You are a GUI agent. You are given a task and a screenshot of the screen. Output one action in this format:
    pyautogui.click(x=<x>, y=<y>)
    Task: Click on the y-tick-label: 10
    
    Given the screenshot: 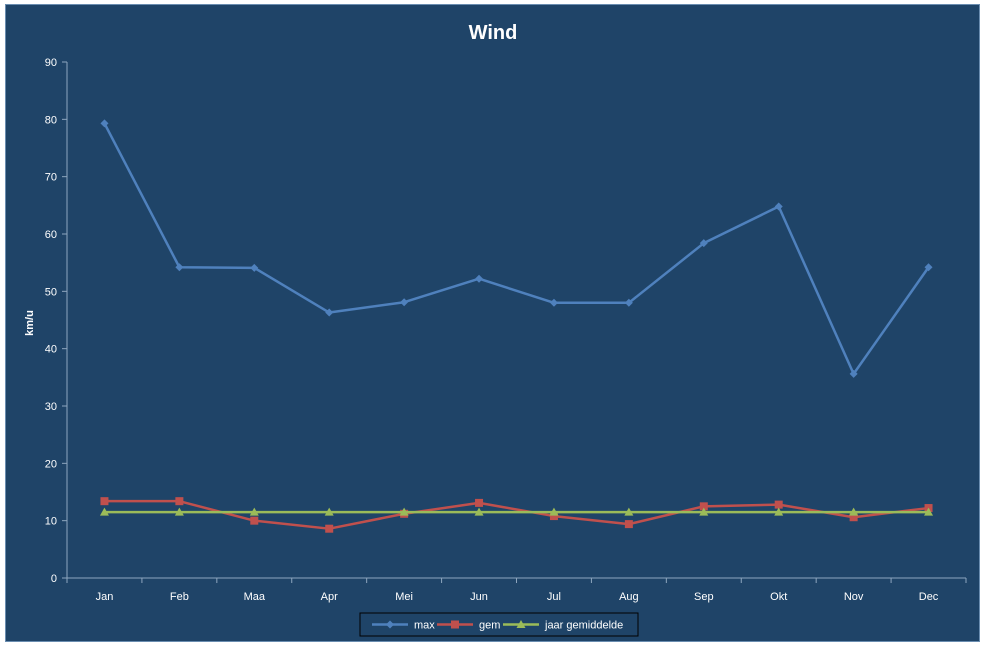 What is the action you would take?
    pyautogui.click(x=51, y=522)
    